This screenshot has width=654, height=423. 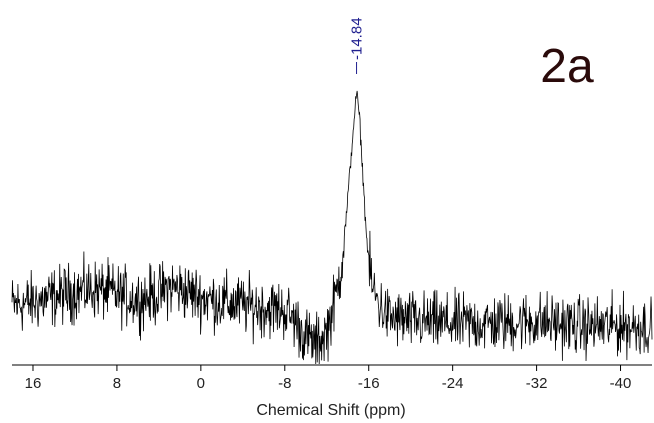 I want to click on x-tick-label: -8, so click(x=284, y=383).